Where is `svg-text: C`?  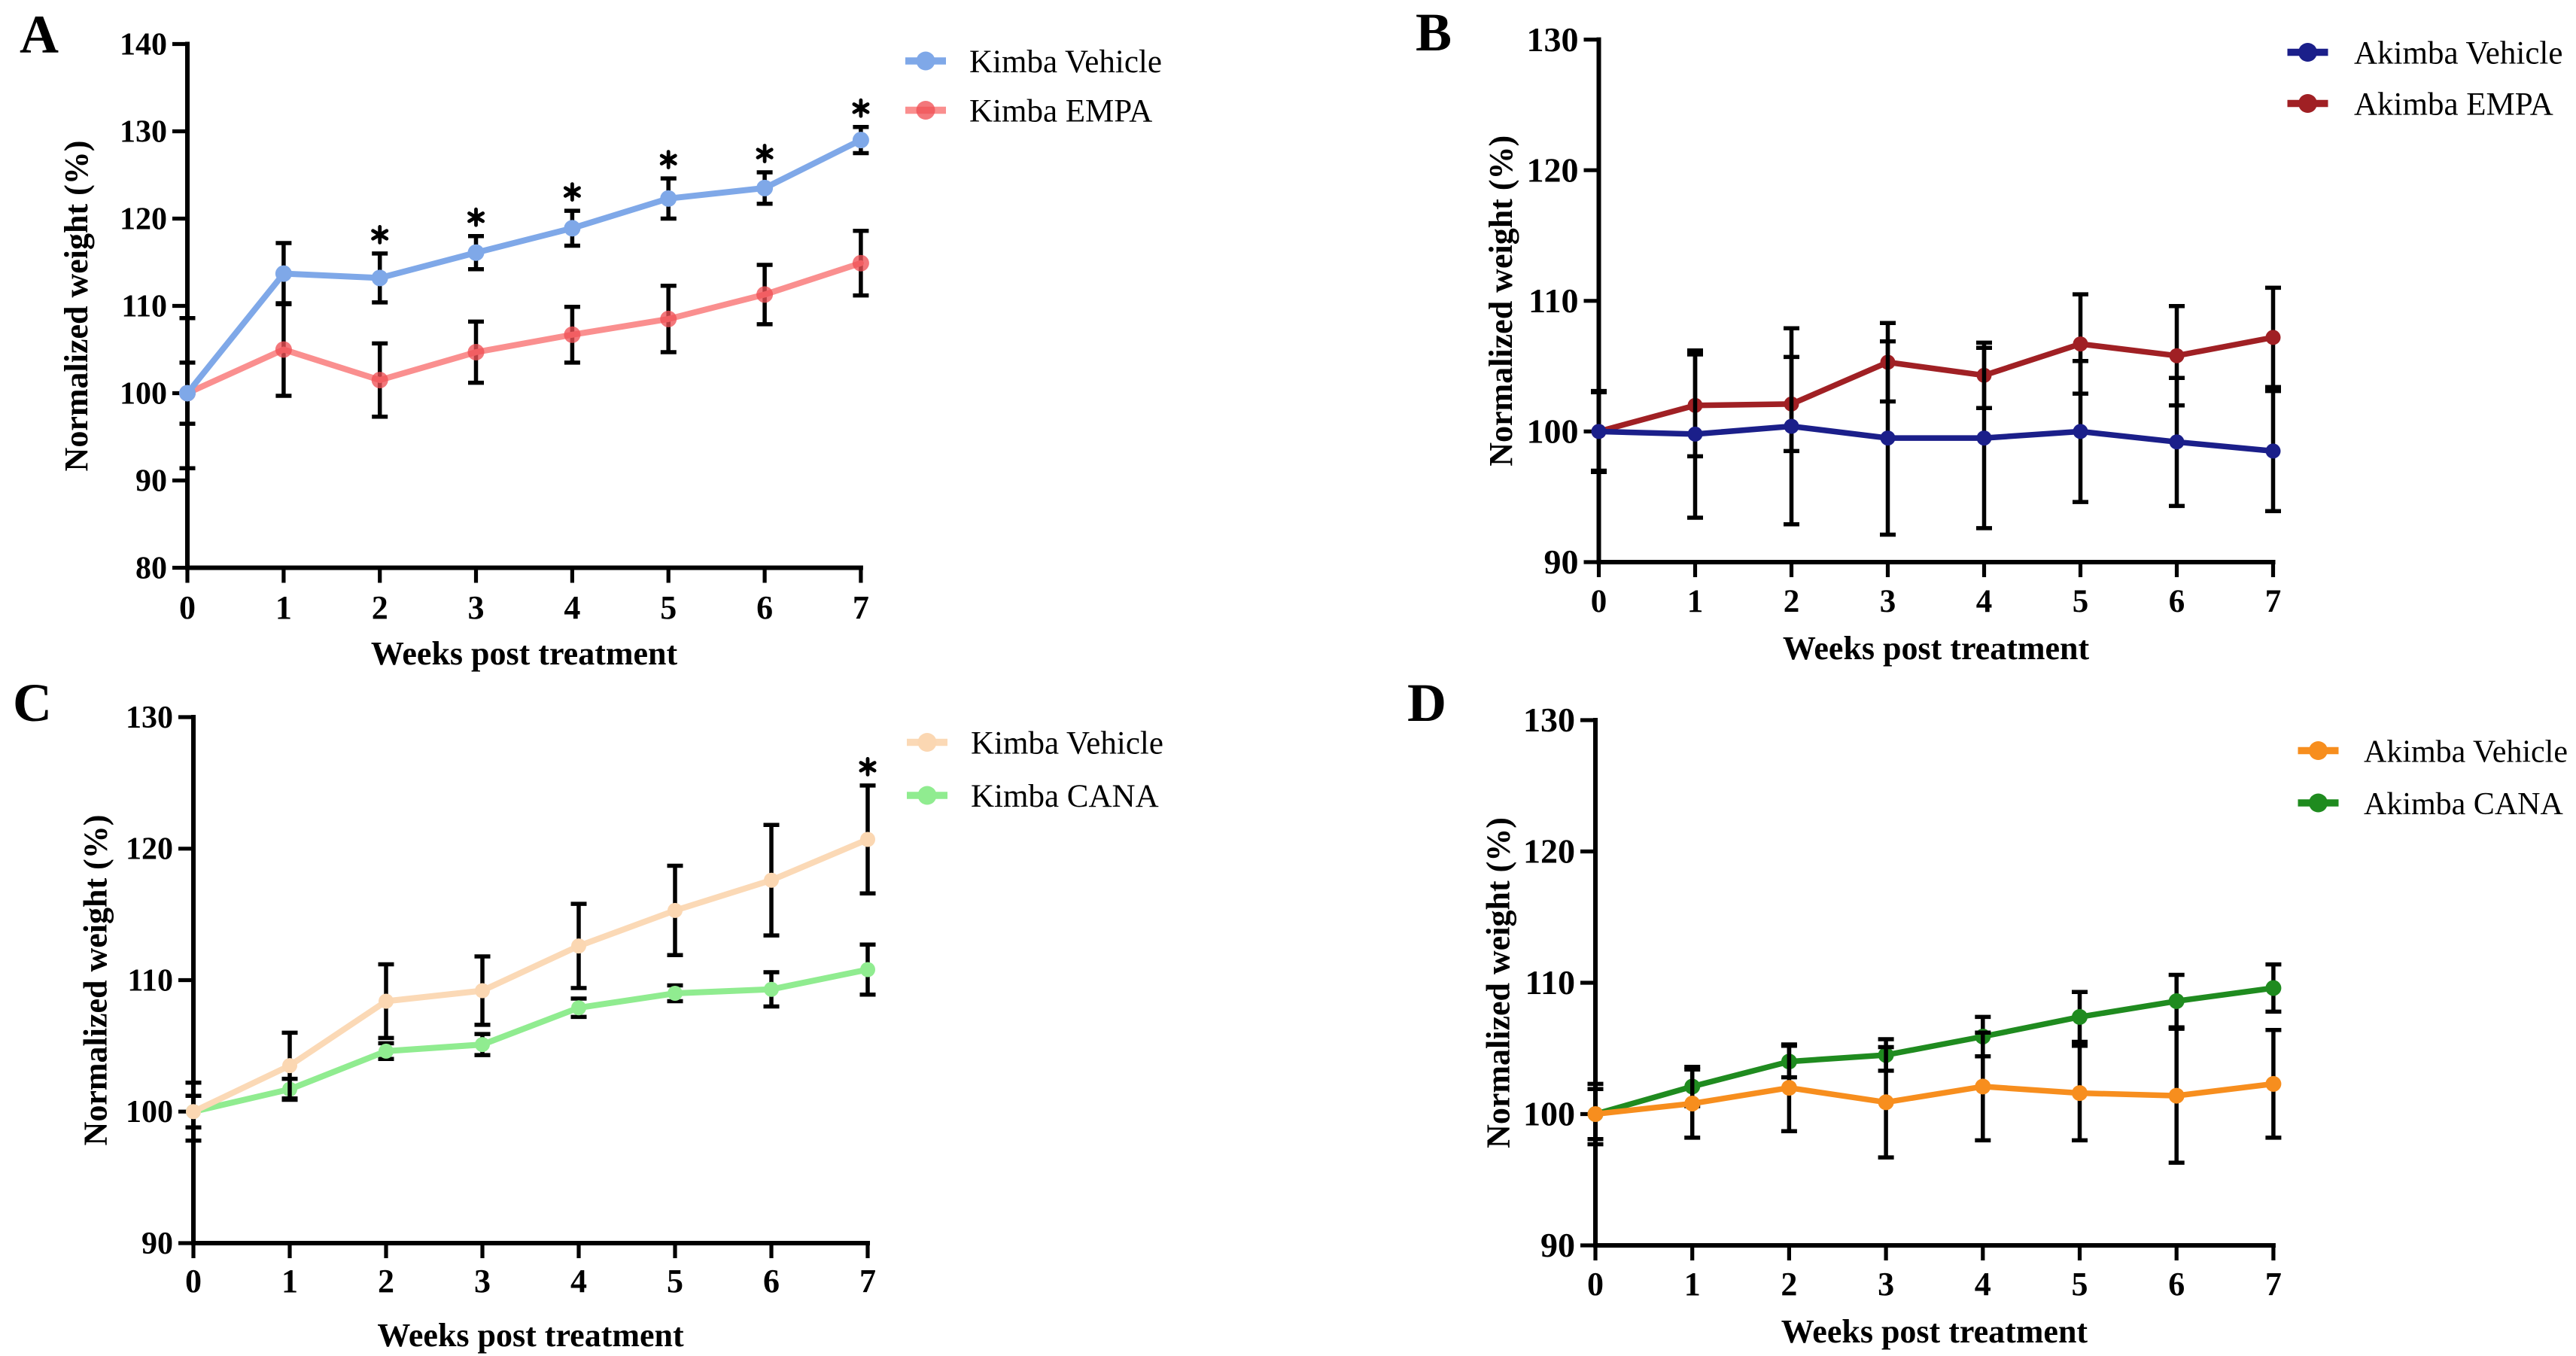
svg-text: C is located at coordinates (32, 703).